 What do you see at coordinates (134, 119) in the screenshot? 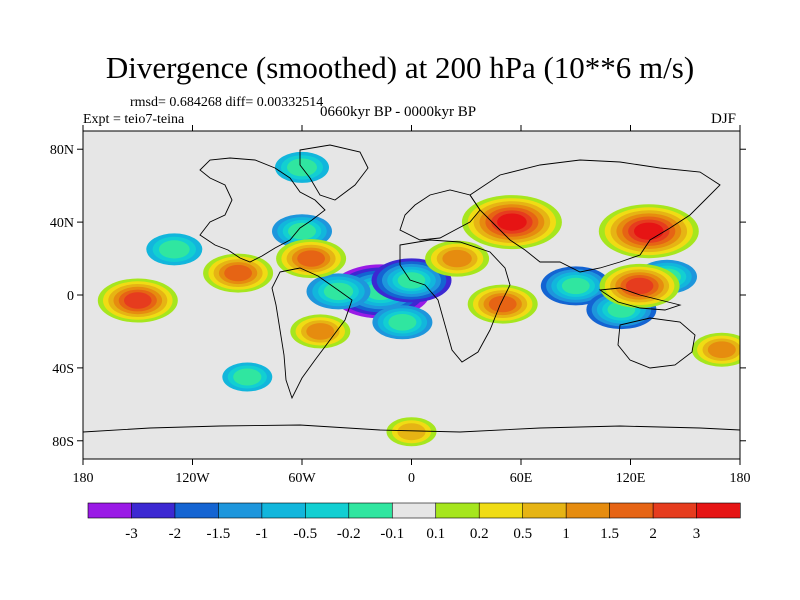
I see `experiment-label: Expt = teio7-teina` at bounding box center [134, 119].